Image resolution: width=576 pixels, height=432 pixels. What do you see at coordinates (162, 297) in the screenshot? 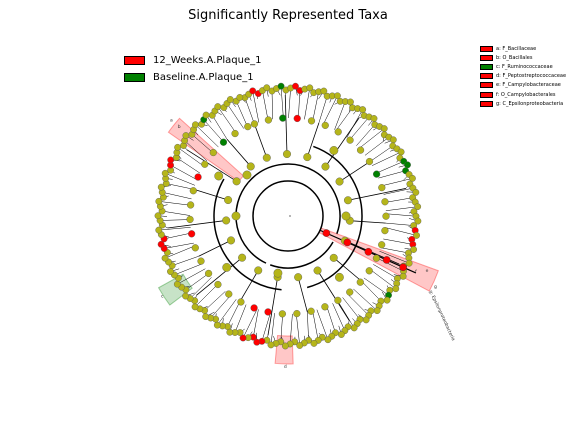
I see `shade-label-c: c` at bounding box center [162, 297].